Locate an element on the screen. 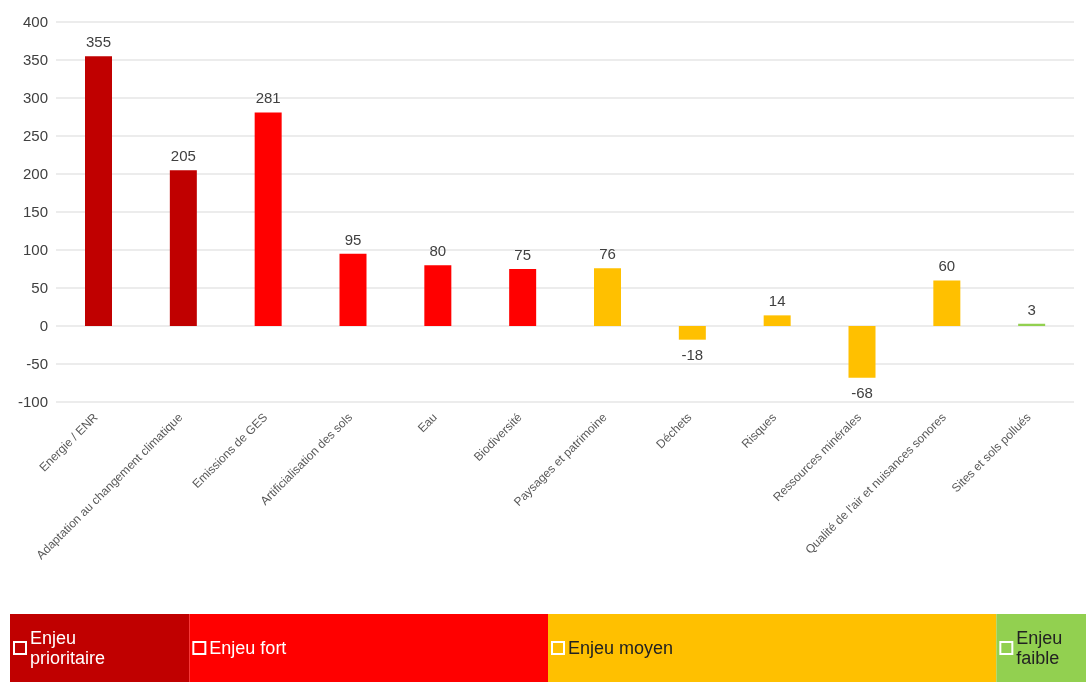 The image size is (1086, 684). y-tick-label: 200 is located at coordinates (35, 174).